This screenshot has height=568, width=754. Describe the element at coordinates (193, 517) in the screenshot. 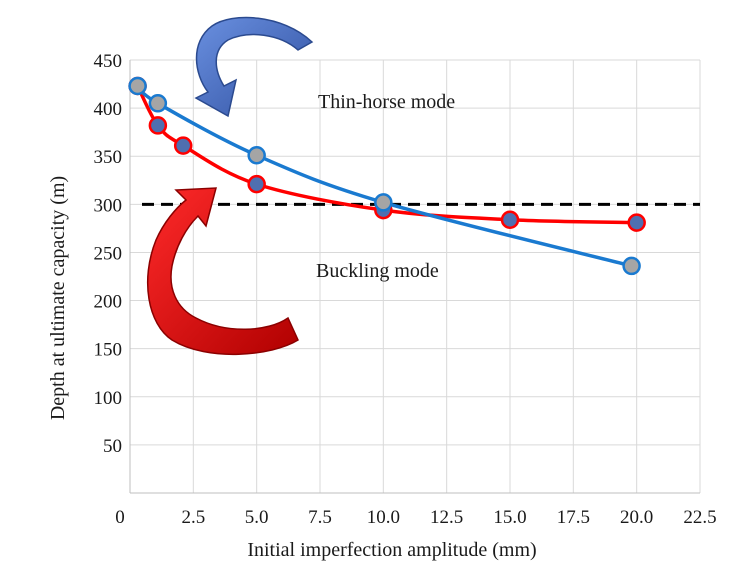

I see `x-tick-label: 2.5` at that location.